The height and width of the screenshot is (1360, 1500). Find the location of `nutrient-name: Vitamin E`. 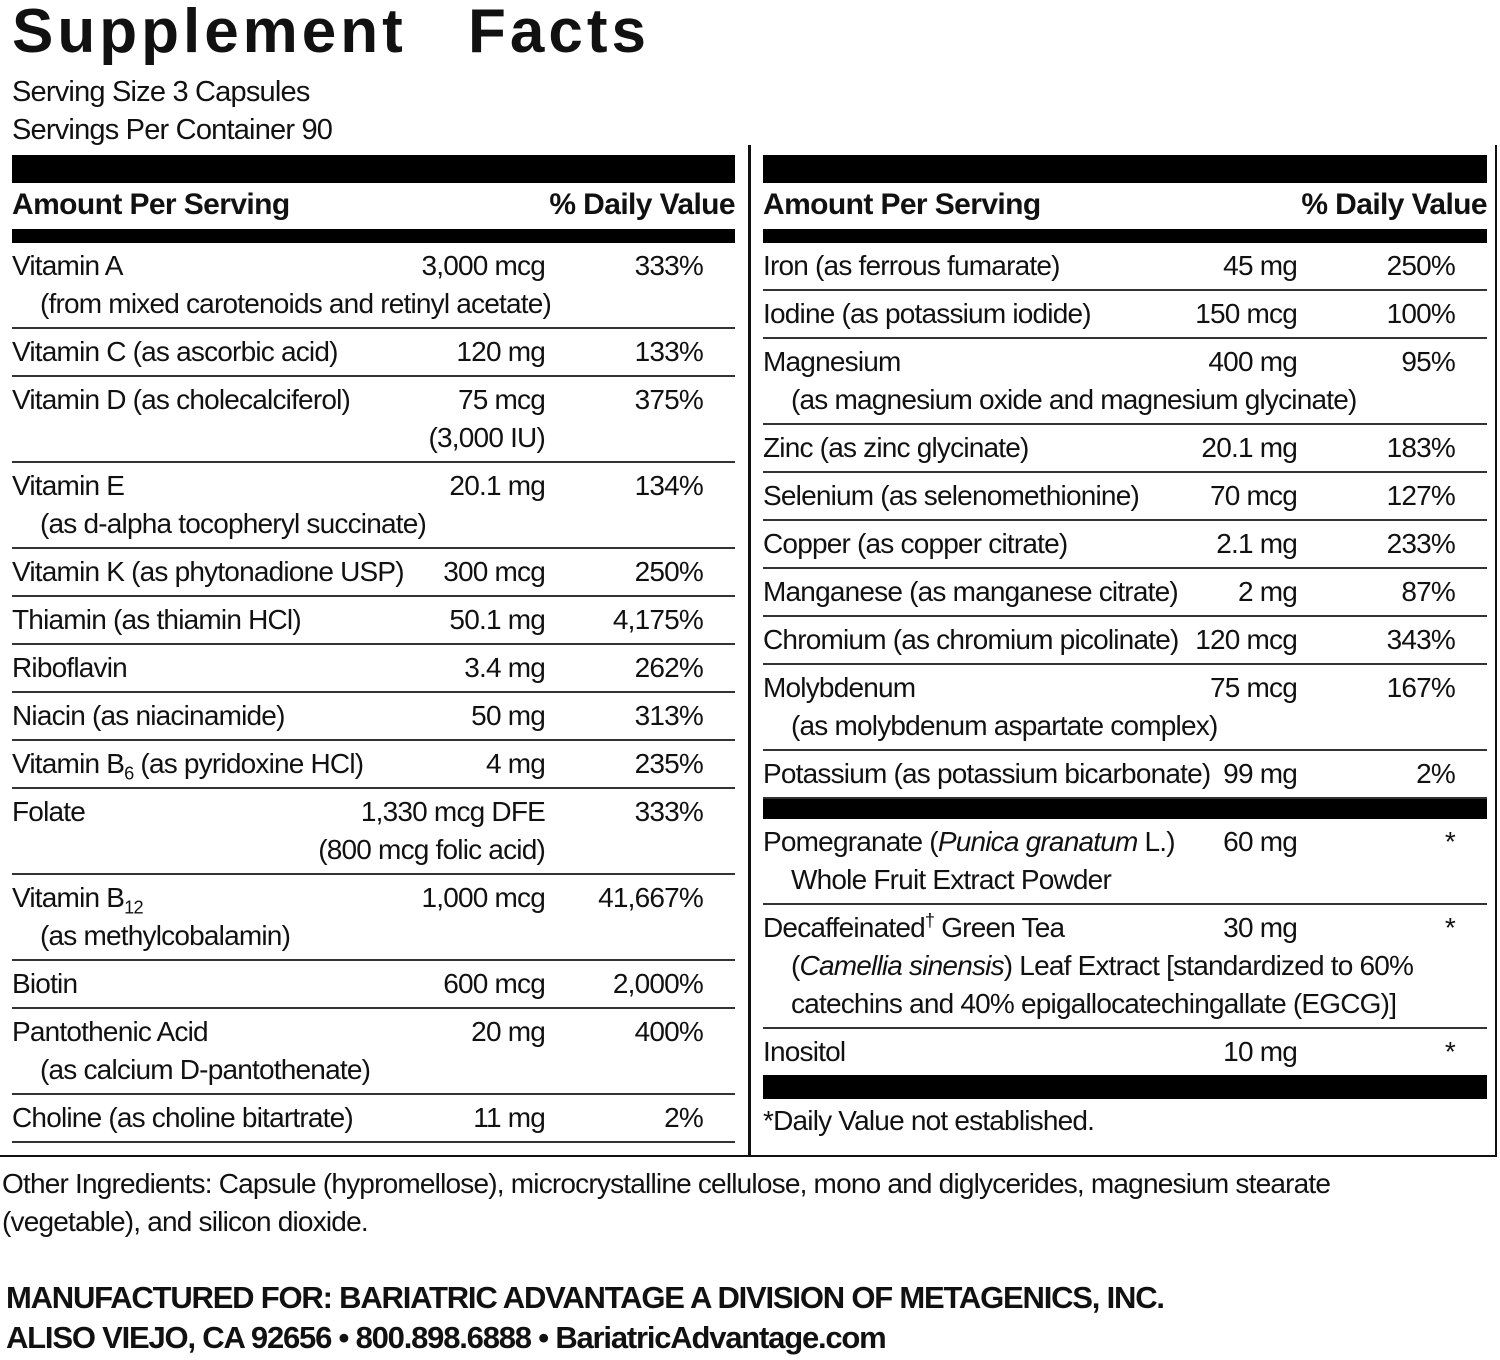

nutrient-name: Vitamin E is located at coordinates (68, 485).